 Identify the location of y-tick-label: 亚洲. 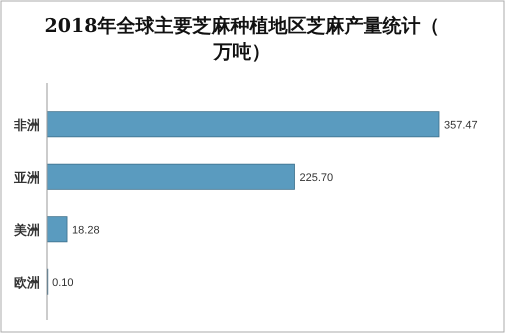
(26, 178).